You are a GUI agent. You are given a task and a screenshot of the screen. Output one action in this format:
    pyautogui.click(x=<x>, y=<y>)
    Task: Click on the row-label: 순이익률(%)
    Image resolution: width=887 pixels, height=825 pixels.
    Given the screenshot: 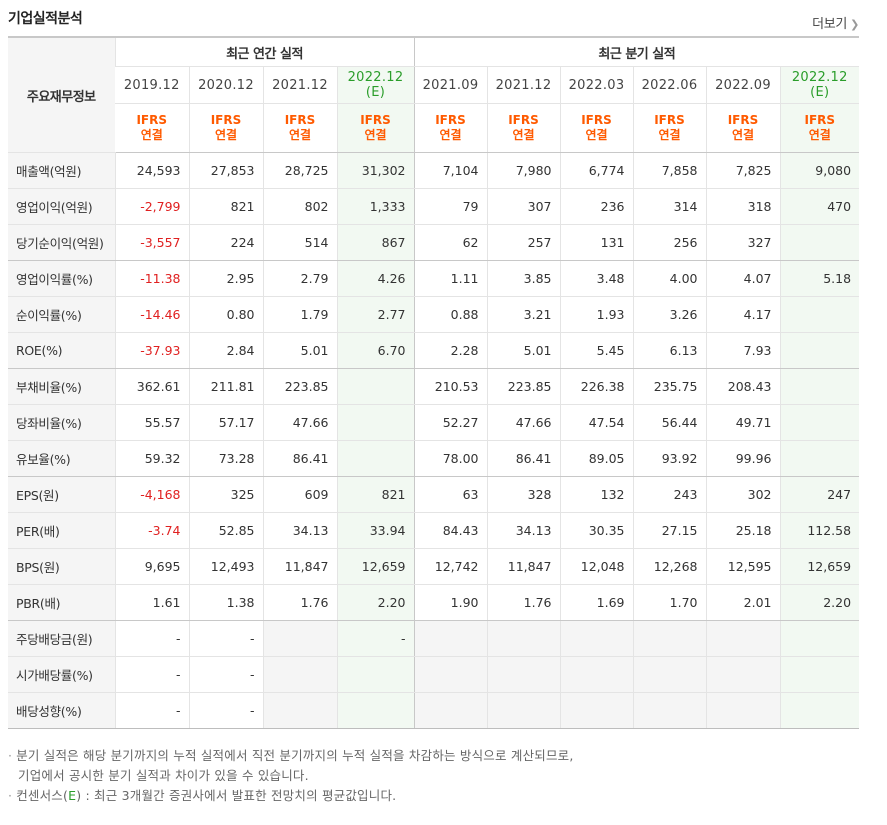 What is the action you would take?
    pyautogui.click(x=61, y=314)
    